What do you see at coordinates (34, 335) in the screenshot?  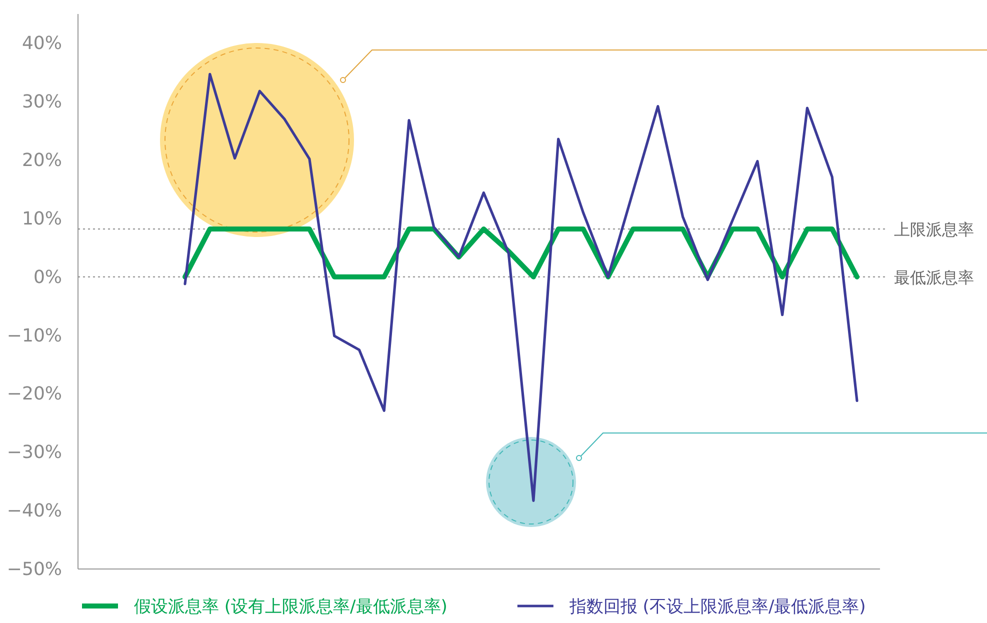 I see `y-tick-label: −10%` at bounding box center [34, 335].